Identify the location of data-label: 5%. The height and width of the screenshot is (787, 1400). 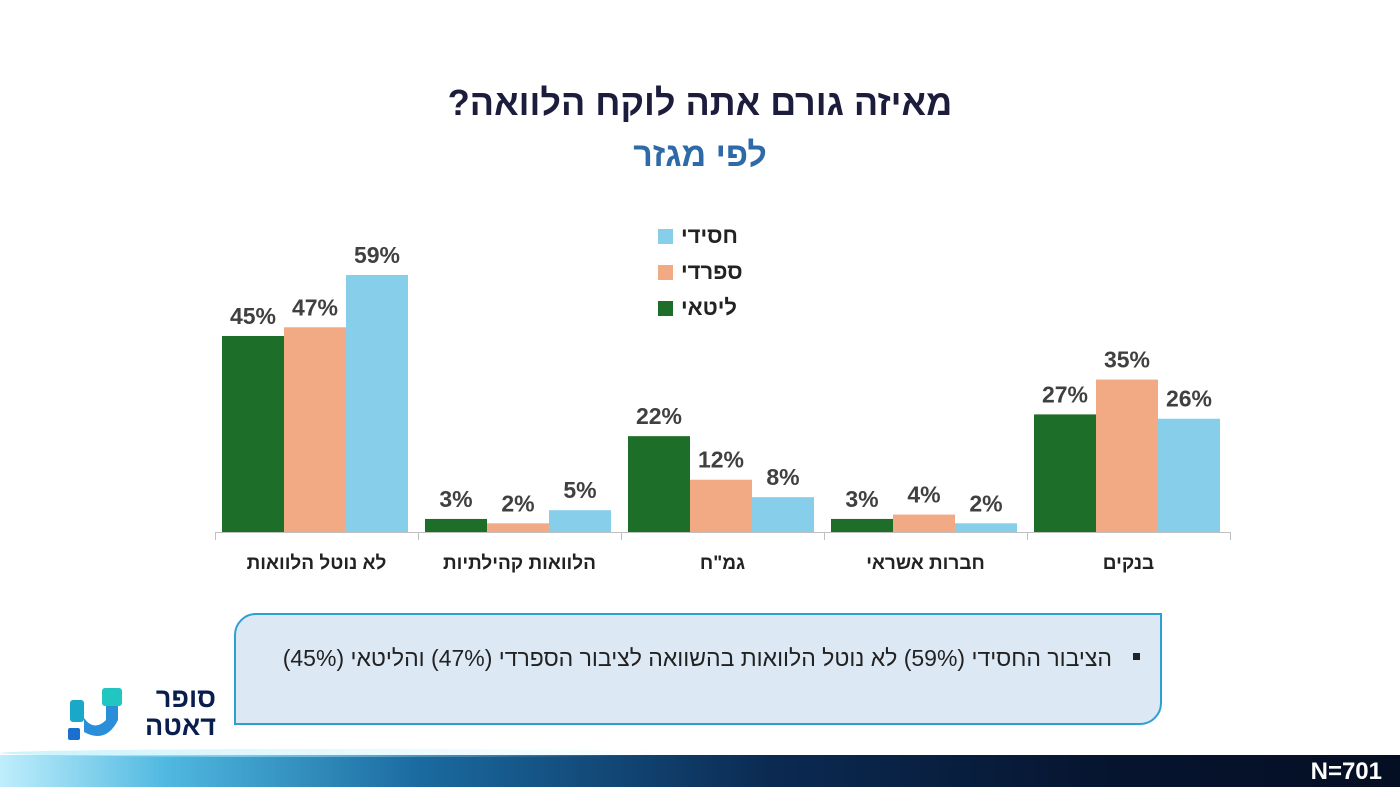
(579, 490).